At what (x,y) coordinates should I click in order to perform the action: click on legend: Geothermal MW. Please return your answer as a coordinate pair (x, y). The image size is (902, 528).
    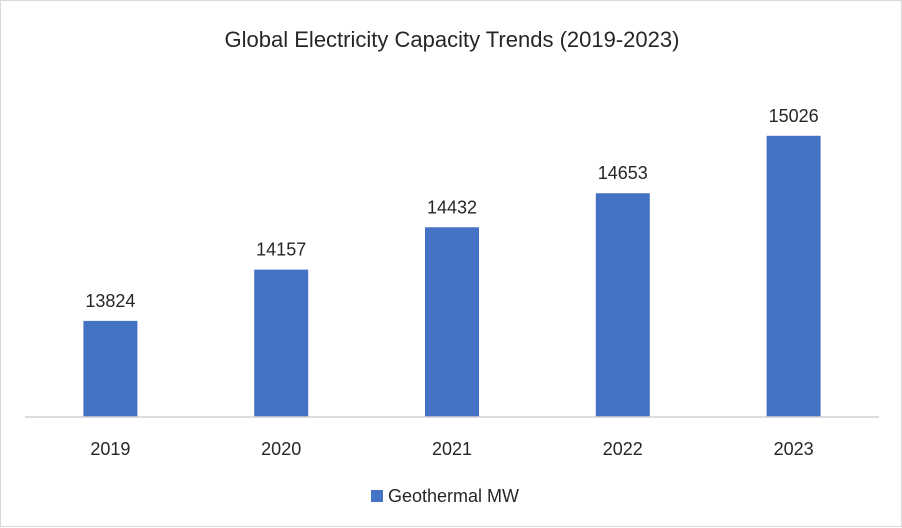
    Looking at the image, I should click on (445, 496).